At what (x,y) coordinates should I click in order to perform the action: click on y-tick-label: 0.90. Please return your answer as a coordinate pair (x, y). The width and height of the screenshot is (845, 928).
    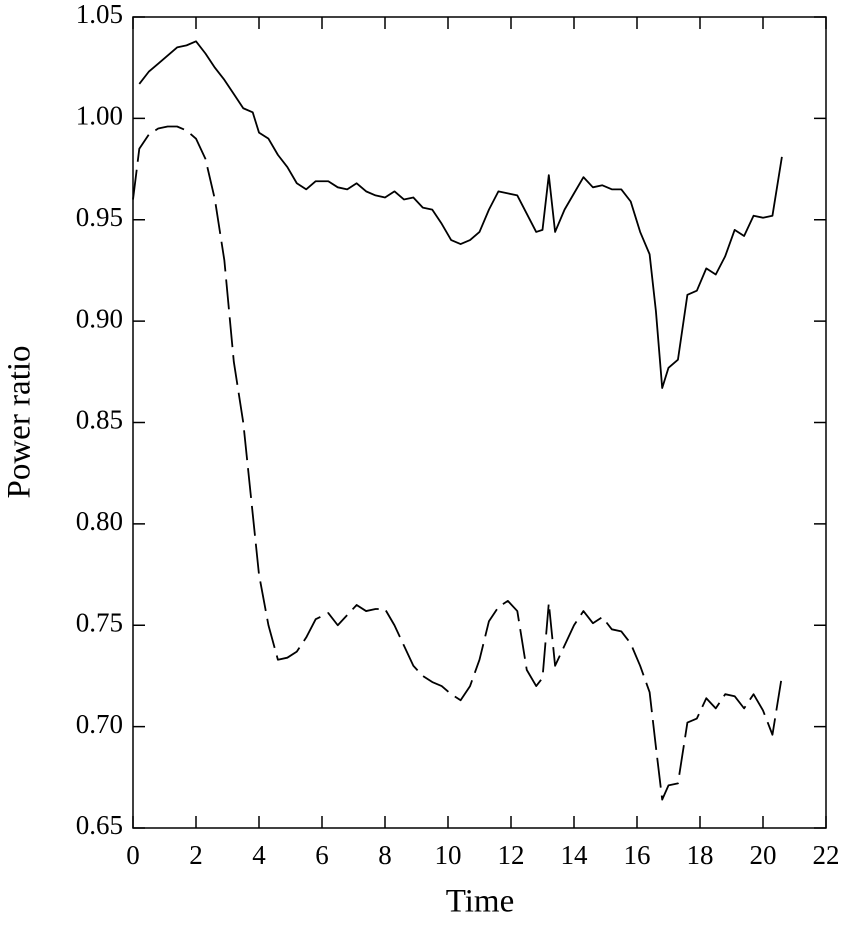
    Looking at the image, I should click on (99, 318).